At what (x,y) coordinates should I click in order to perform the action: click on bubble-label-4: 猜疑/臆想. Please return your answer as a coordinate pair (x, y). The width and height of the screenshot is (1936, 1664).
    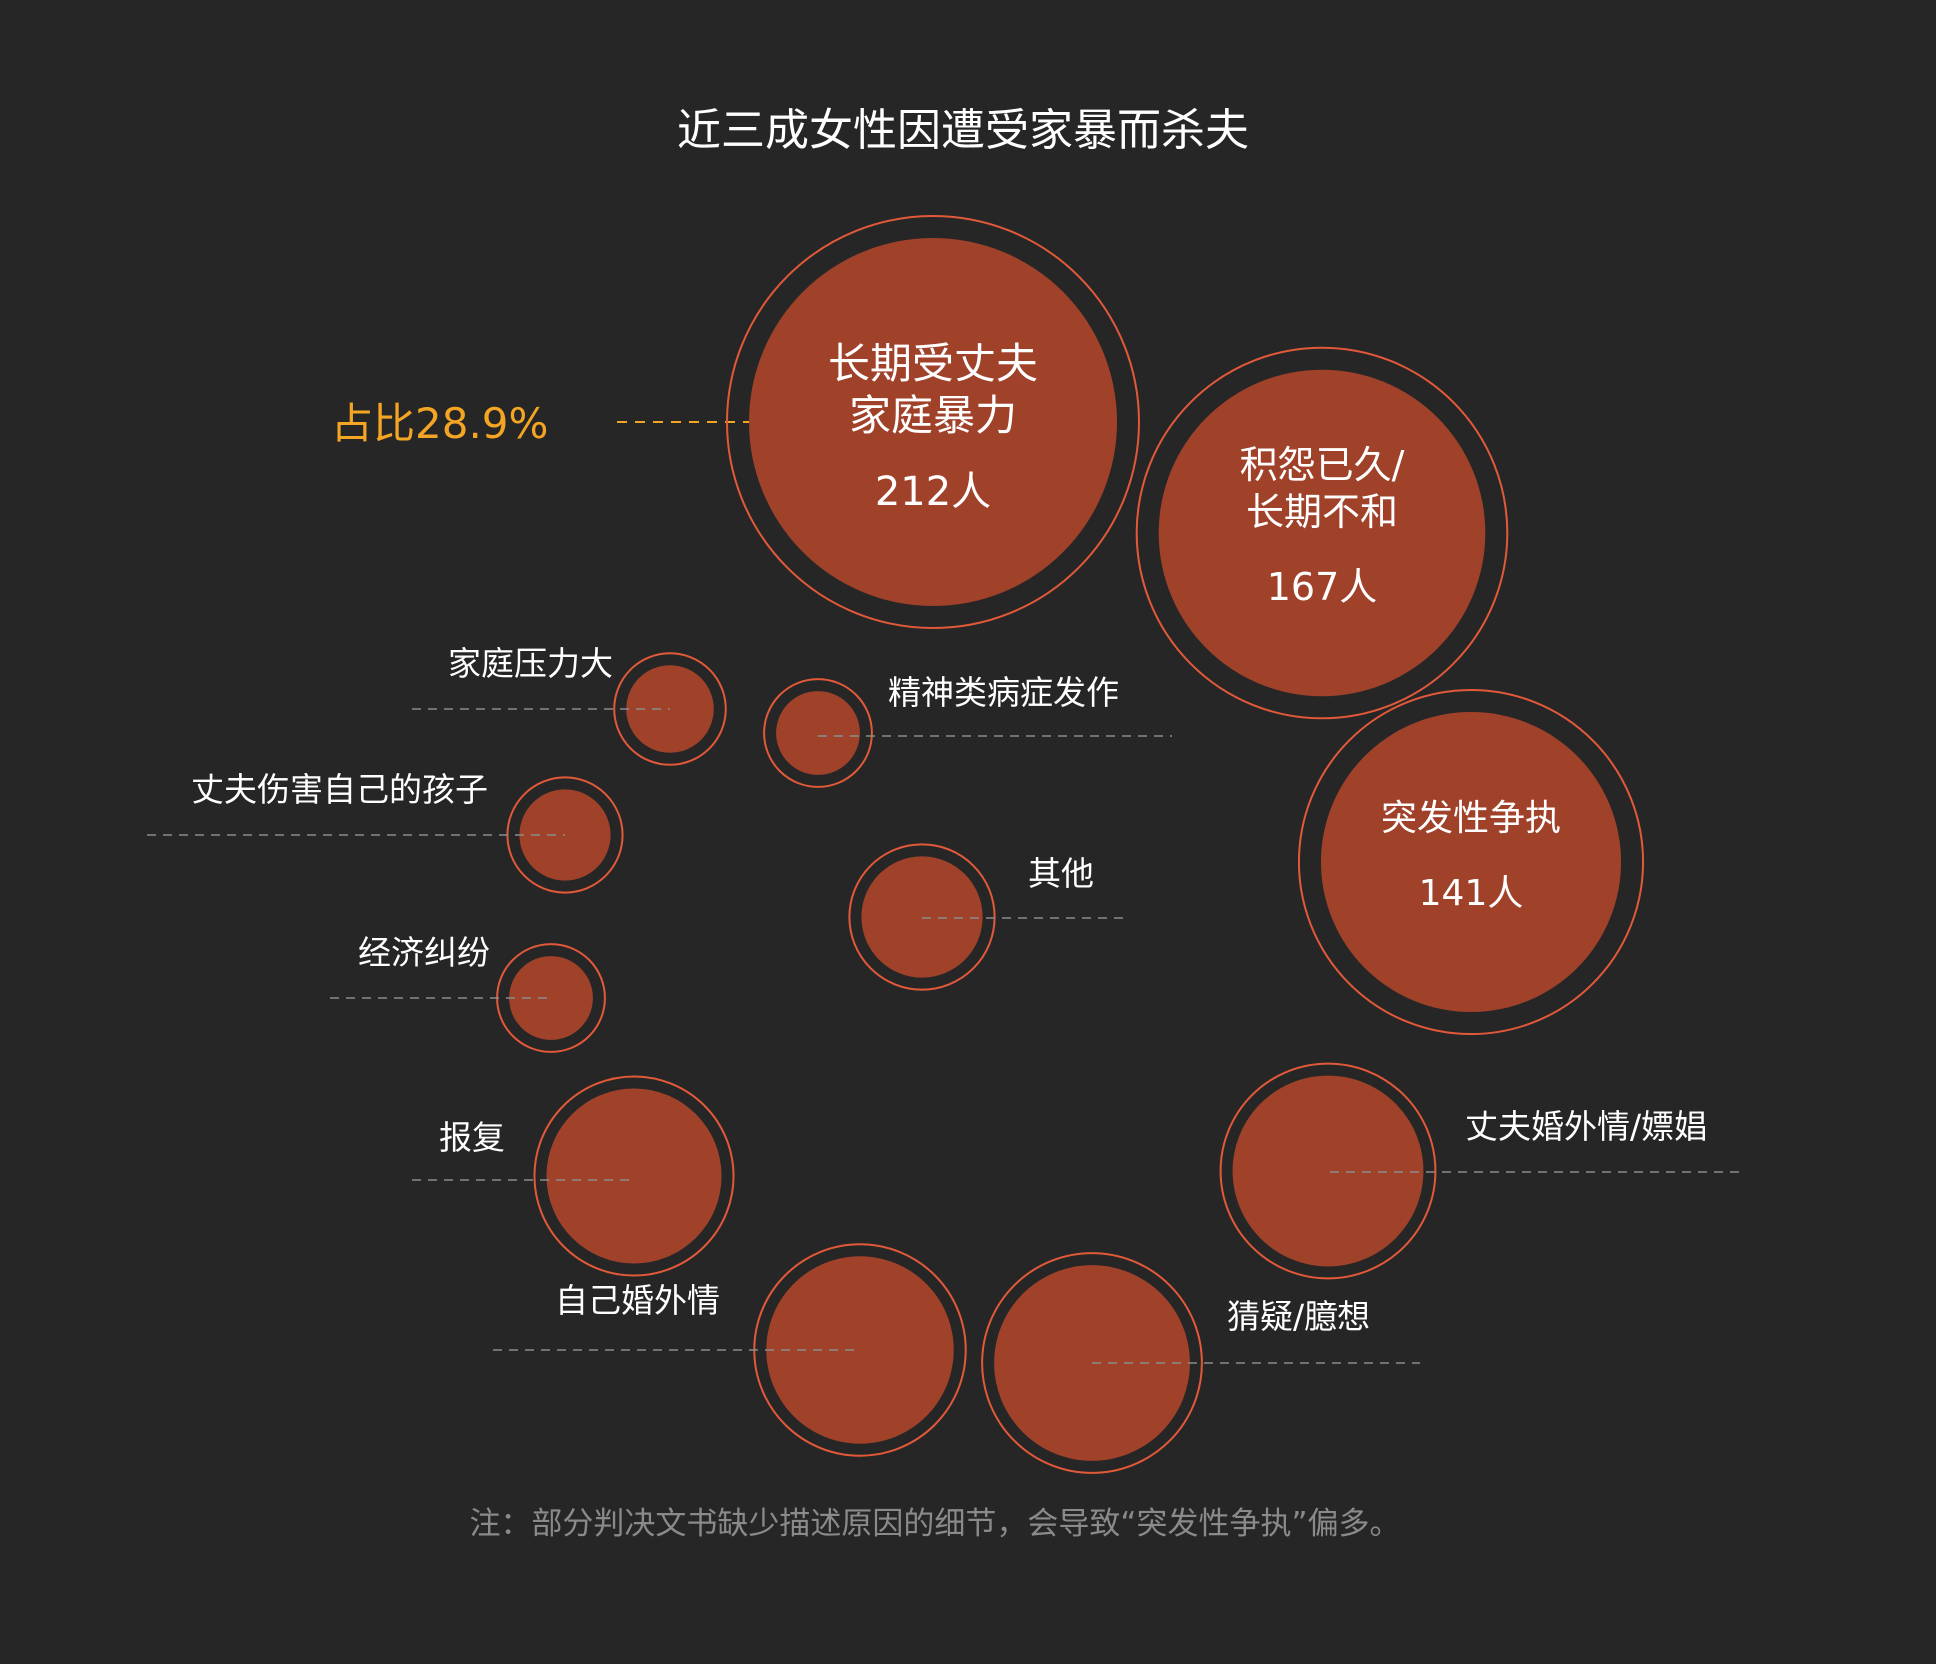
    Looking at the image, I should click on (1298, 1316).